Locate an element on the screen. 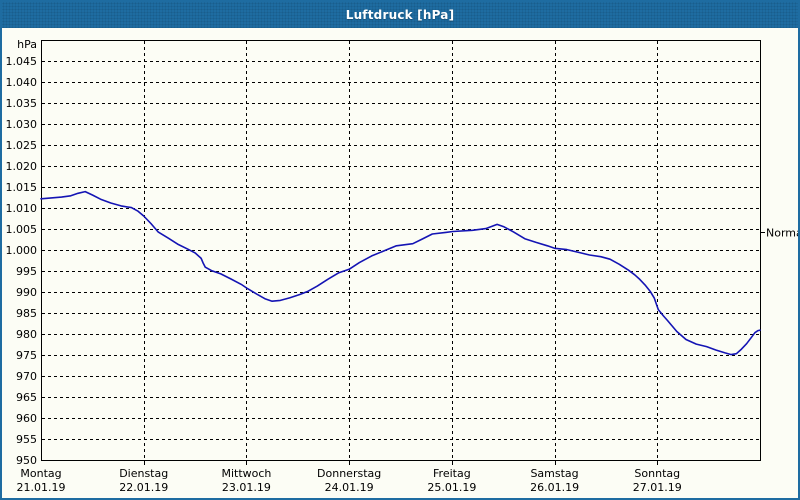 The height and width of the screenshot is (500, 800). x-axis-ticks is located at coordinates (401, 463).